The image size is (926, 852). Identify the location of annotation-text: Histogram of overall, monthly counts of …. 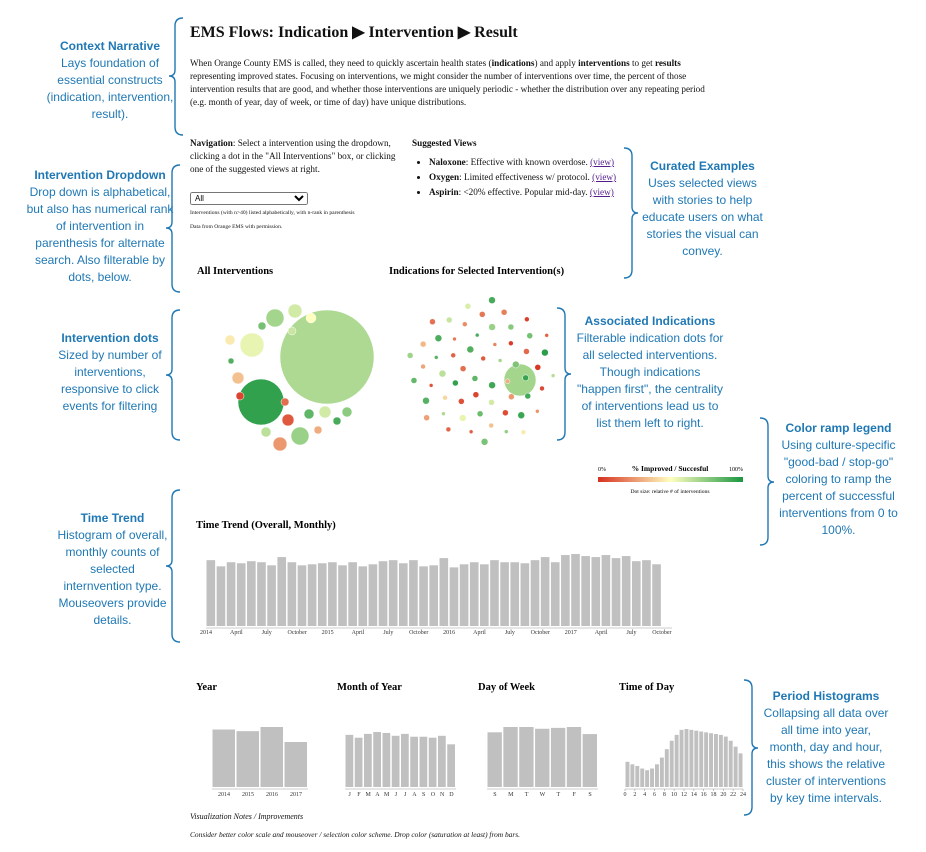
(112, 577).